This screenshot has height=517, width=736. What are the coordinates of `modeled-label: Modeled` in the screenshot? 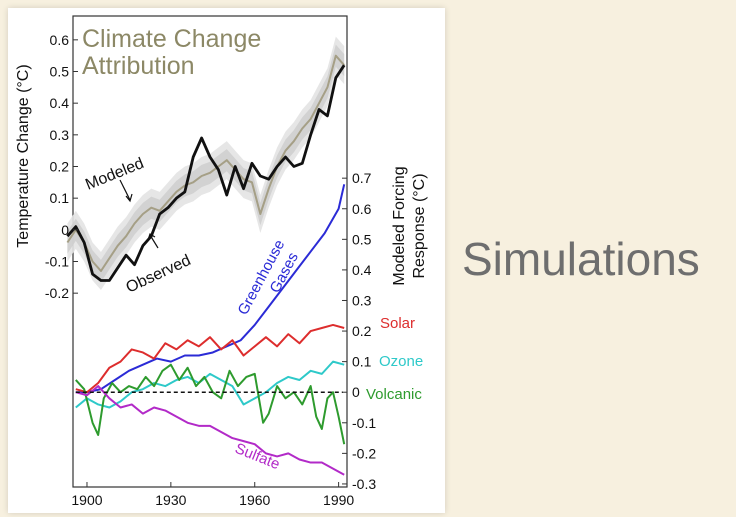 It's located at (114, 174).